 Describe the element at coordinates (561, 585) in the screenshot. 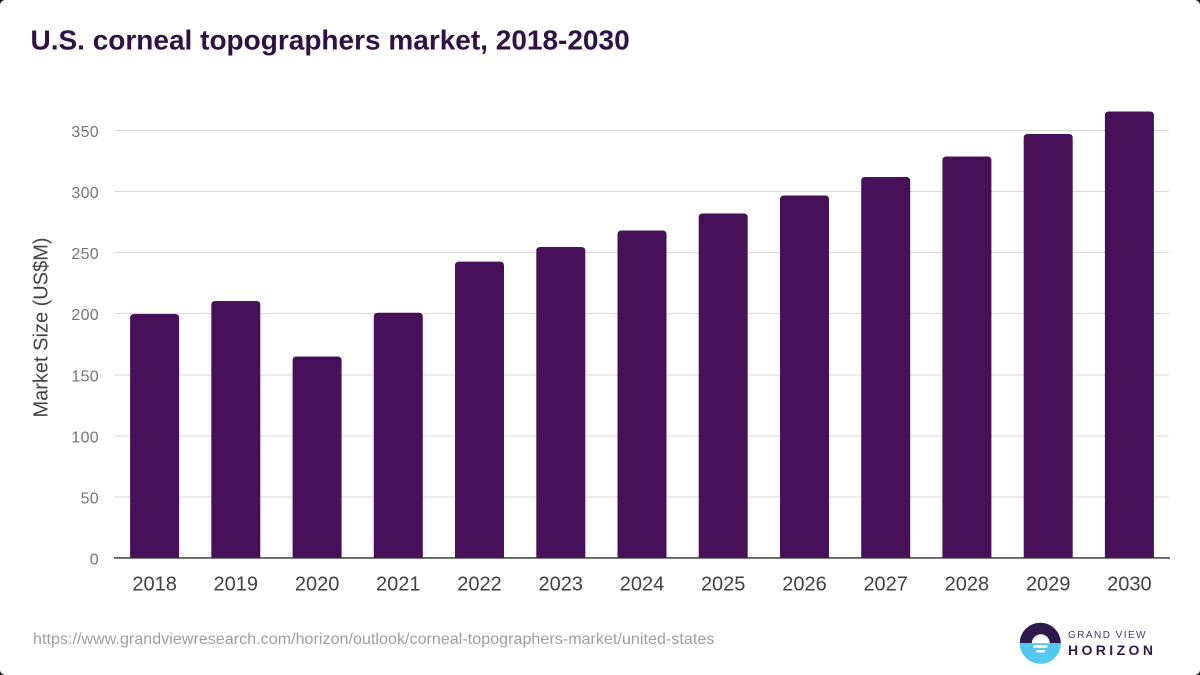

I see `svg-text: 2023` at that location.